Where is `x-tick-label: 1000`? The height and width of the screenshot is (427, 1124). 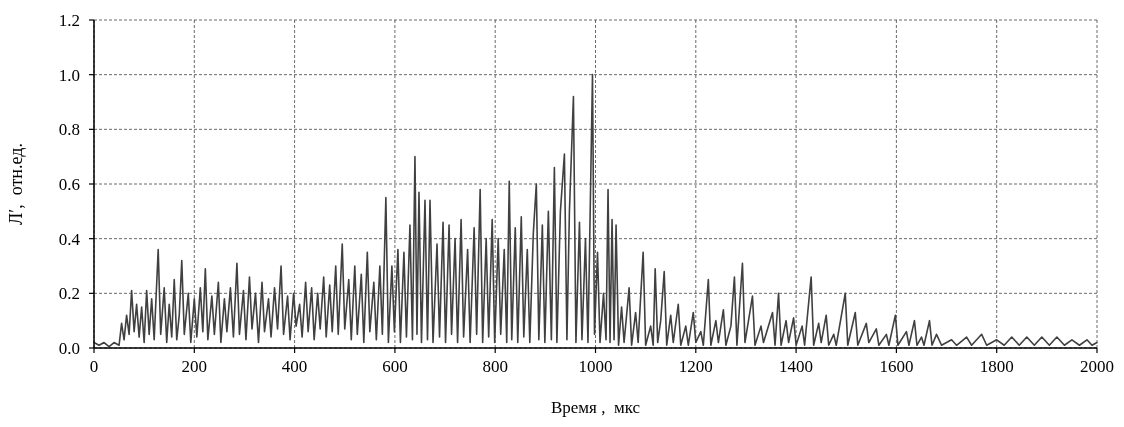
x-tick-label: 1000 is located at coordinates (595, 366).